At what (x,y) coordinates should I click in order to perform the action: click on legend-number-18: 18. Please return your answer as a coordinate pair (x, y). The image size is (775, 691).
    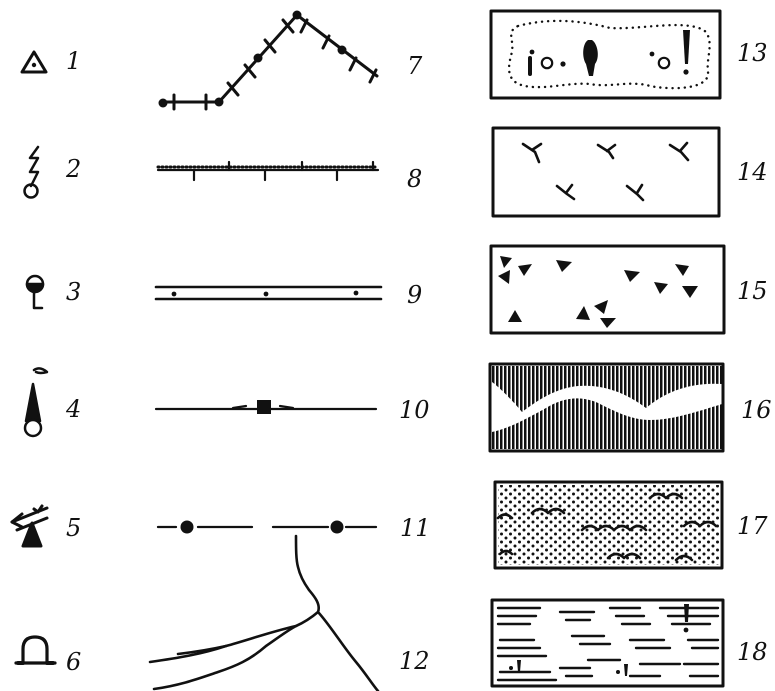
    Looking at the image, I should click on (752, 652).